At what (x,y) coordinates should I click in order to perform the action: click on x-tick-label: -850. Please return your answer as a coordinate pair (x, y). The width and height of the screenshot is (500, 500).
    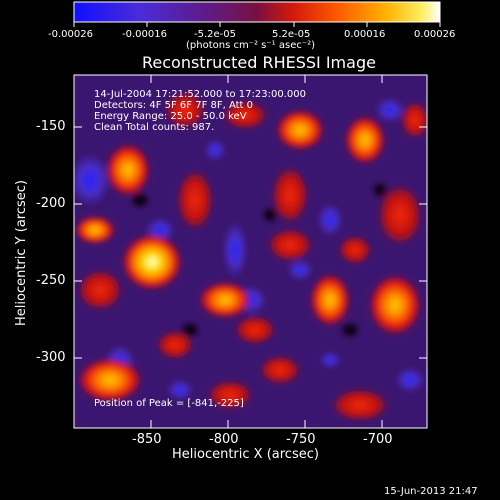
    Looking at the image, I should click on (147, 439).